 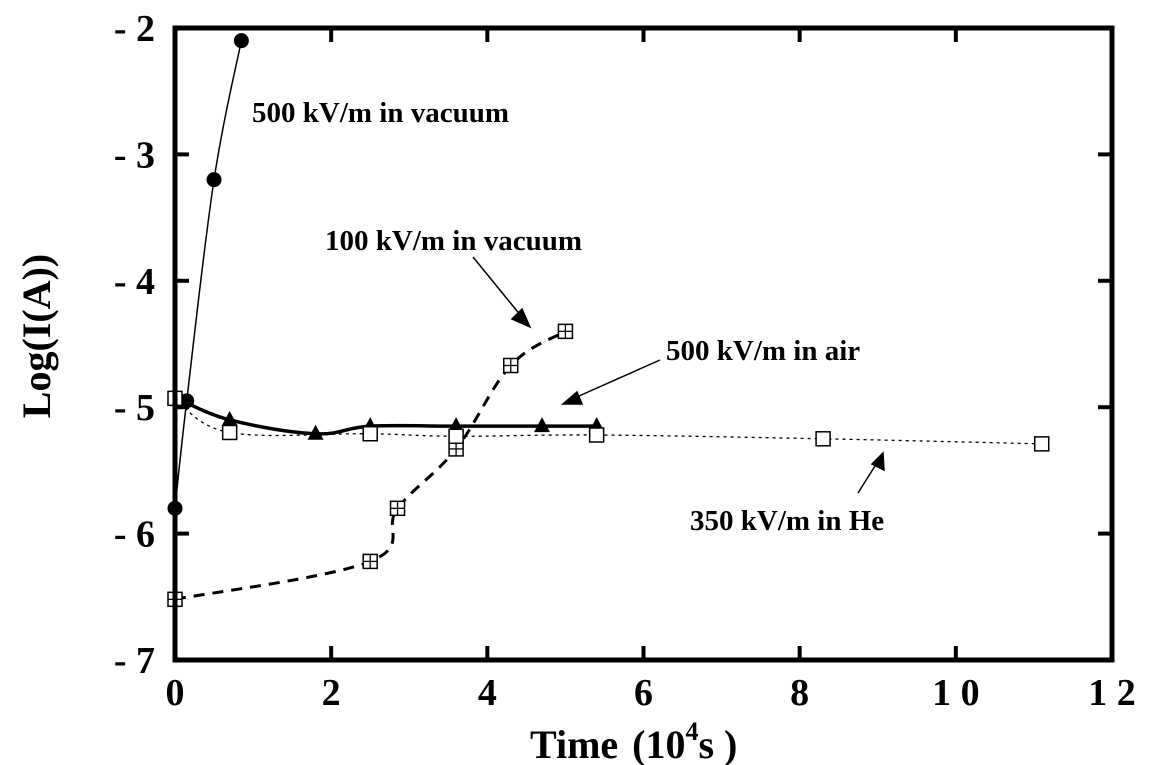 What do you see at coordinates (763, 351) in the screenshot?
I see `annotation-500-air: 500 kV/m in air` at bounding box center [763, 351].